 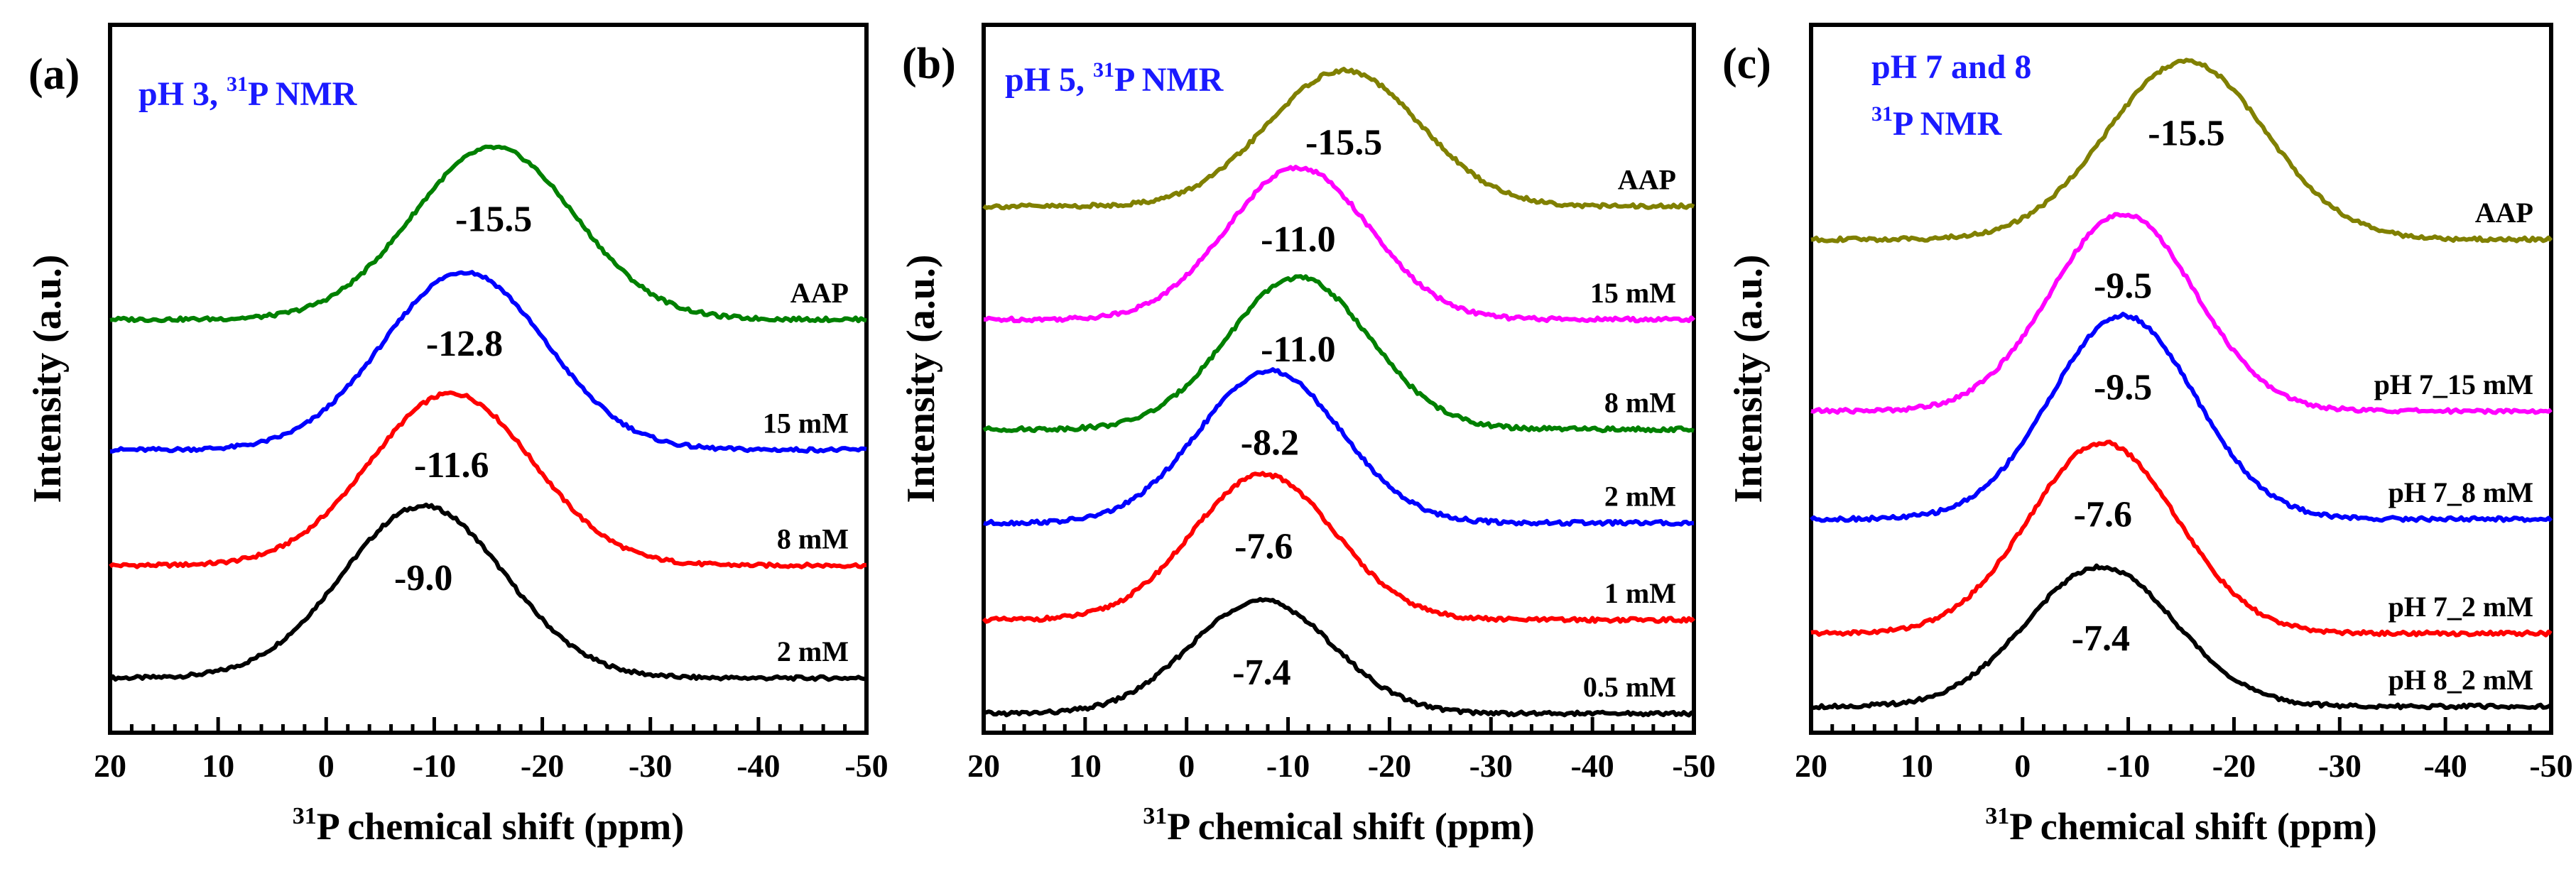 What do you see at coordinates (1338, 547) in the screenshot?
I see `trace-1-mm` at bounding box center [1338, 547].